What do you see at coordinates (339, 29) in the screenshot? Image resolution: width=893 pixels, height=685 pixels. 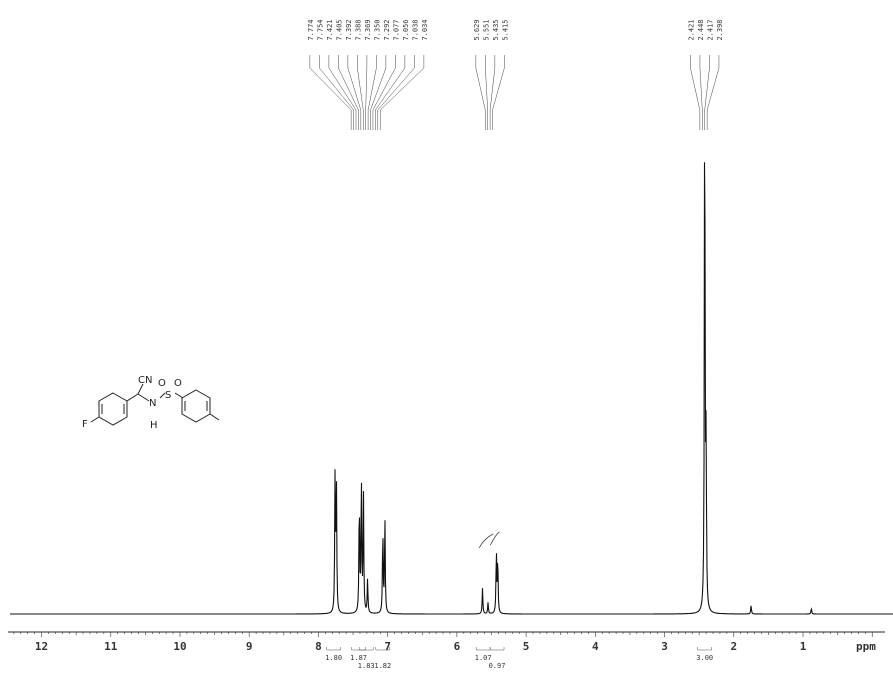 I see `peak-shift-label: 7.405` at bounding box center [339, 29].